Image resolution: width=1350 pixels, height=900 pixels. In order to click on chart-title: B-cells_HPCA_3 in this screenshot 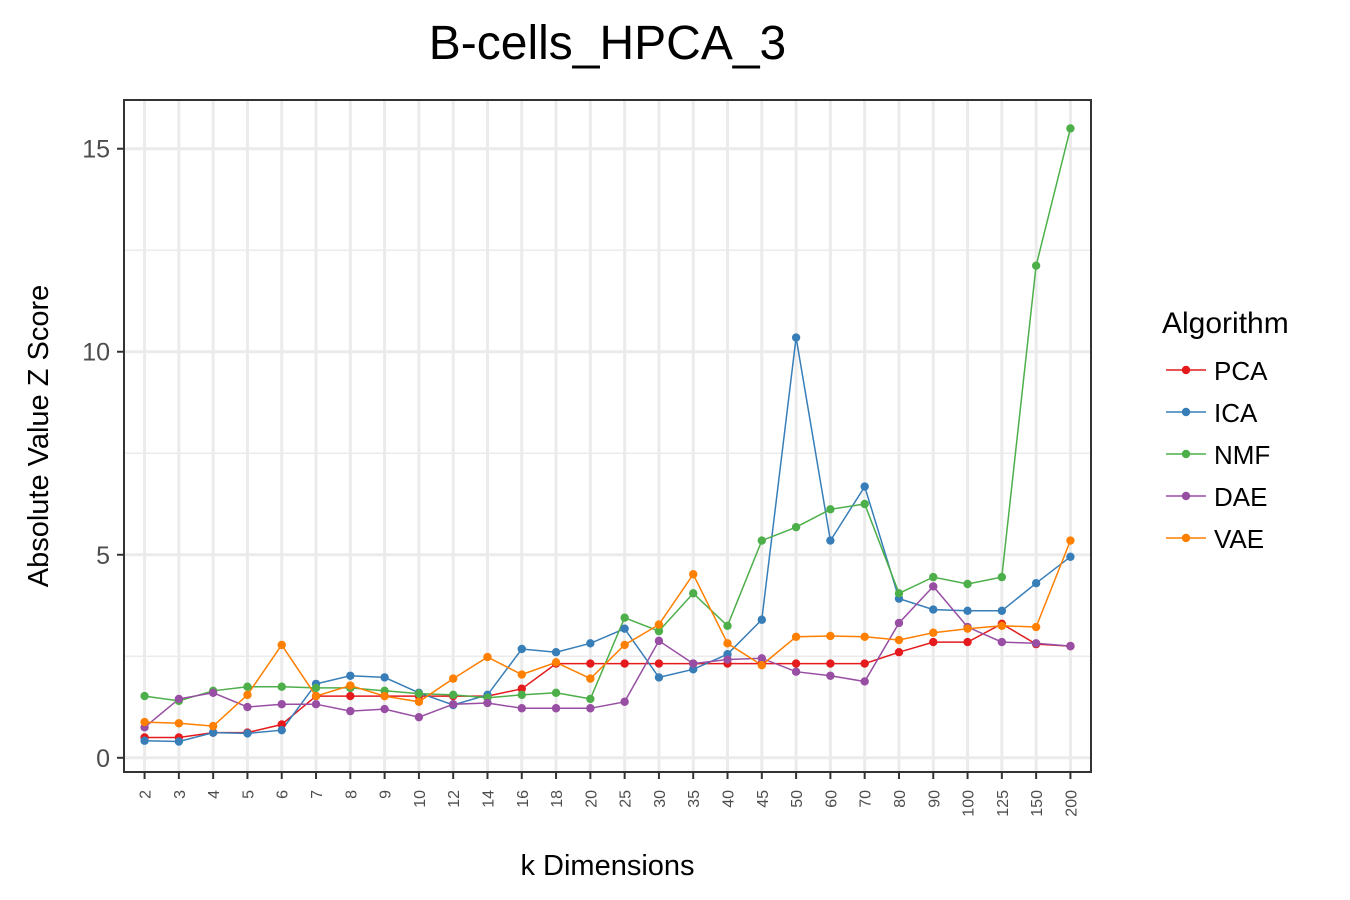, I will do `click(607, 43)`.